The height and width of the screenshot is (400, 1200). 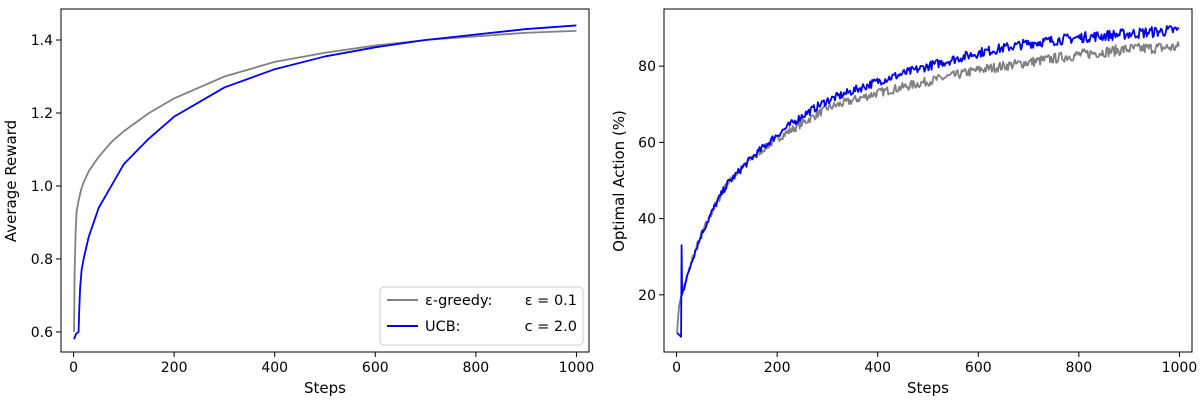 I want to click on left-x-axis-label: Steps, so click(x=325, y=388).